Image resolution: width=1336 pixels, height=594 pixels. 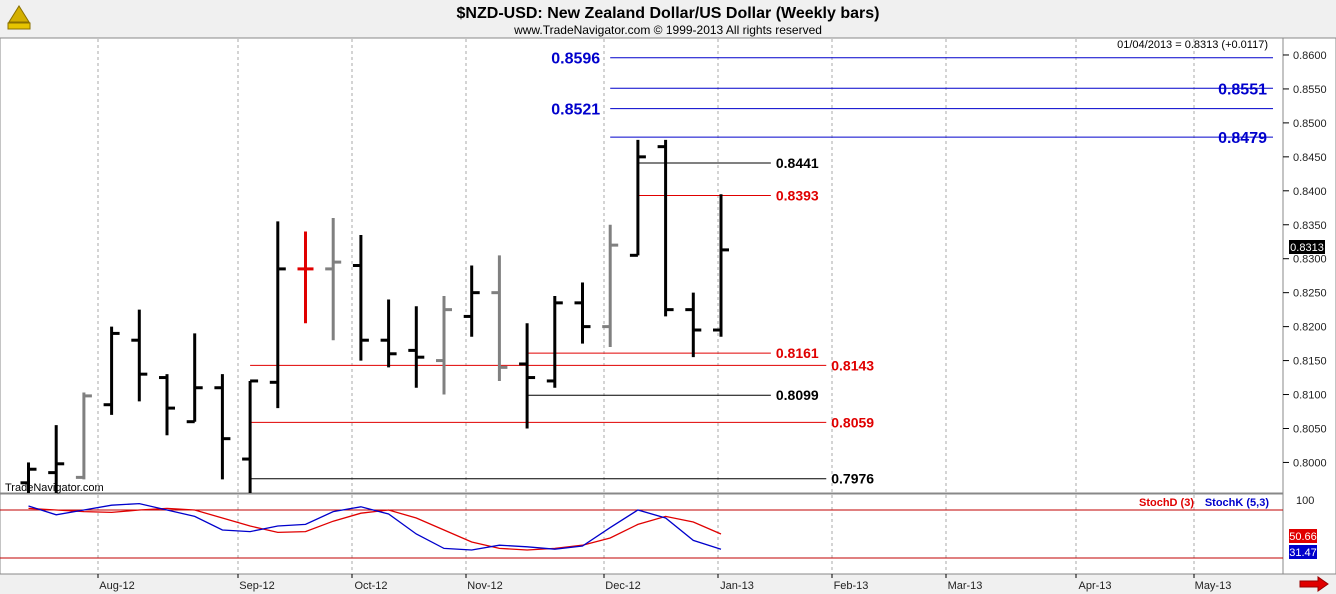 What do you see at coordinates (1310, 328) in the screenshot?
I see `price-tick-label: 0.8200` at bounding box center [1310, 328].